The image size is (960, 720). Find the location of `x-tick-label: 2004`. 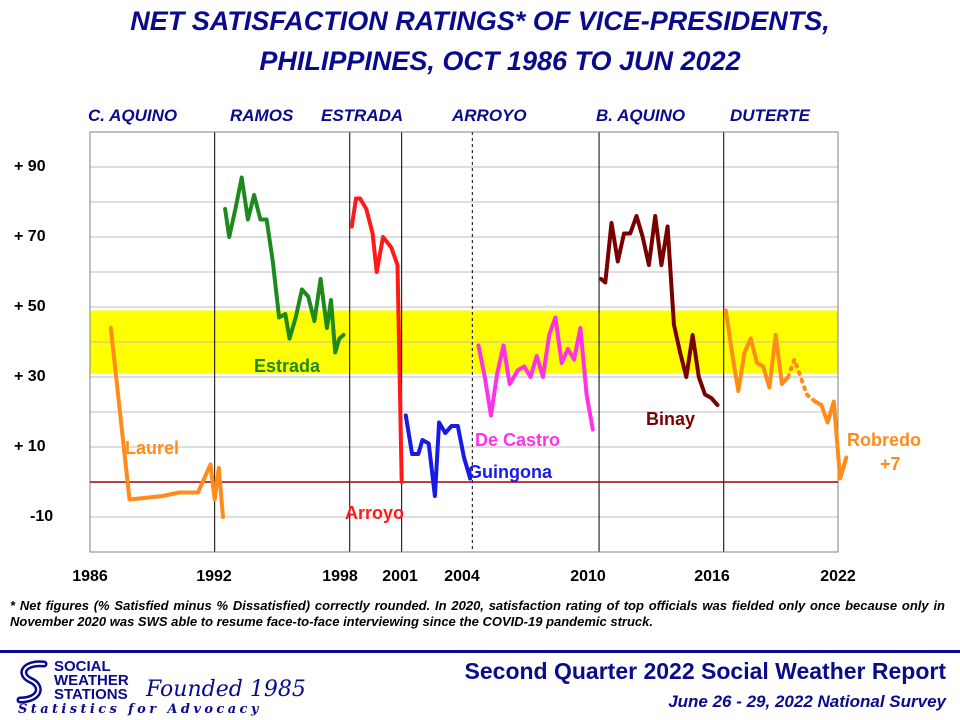

x-tick-label: 2004 is located at coordinates (462, 576).